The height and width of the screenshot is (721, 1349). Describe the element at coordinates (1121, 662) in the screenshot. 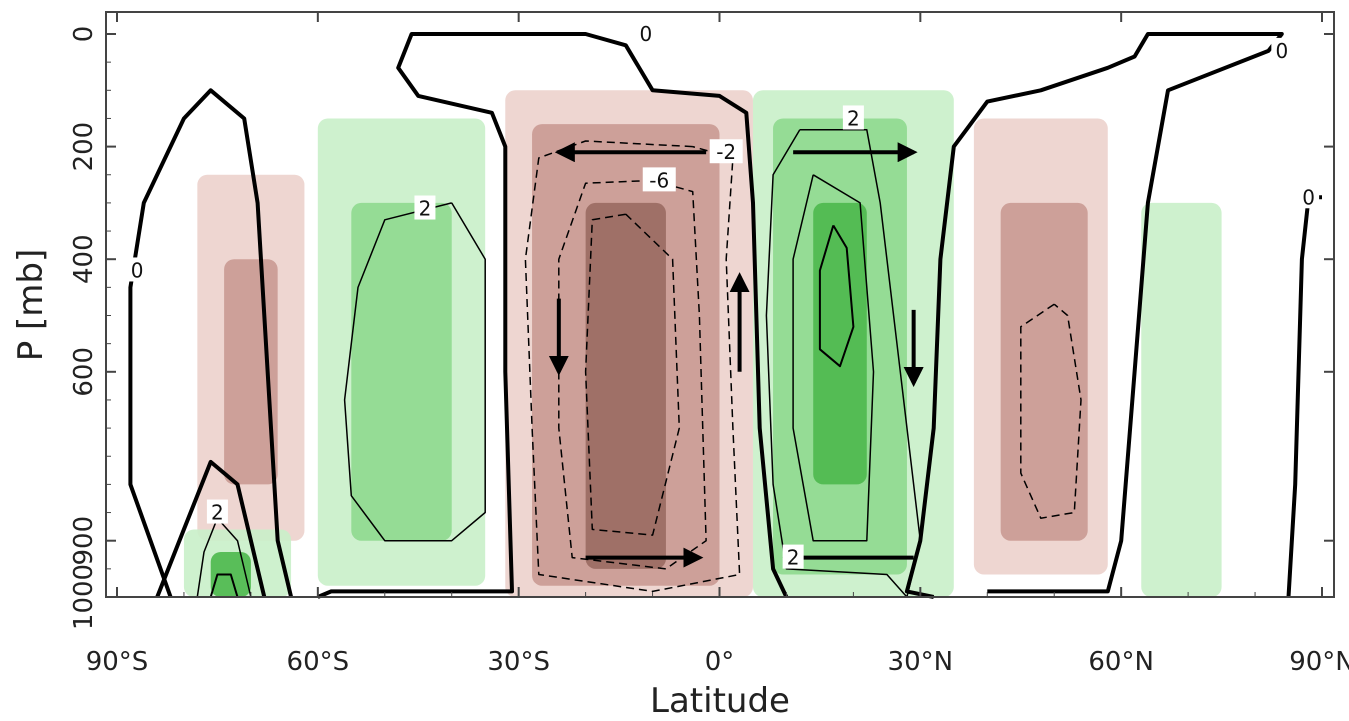

I see `x-tick-label: 60°N` at that location.